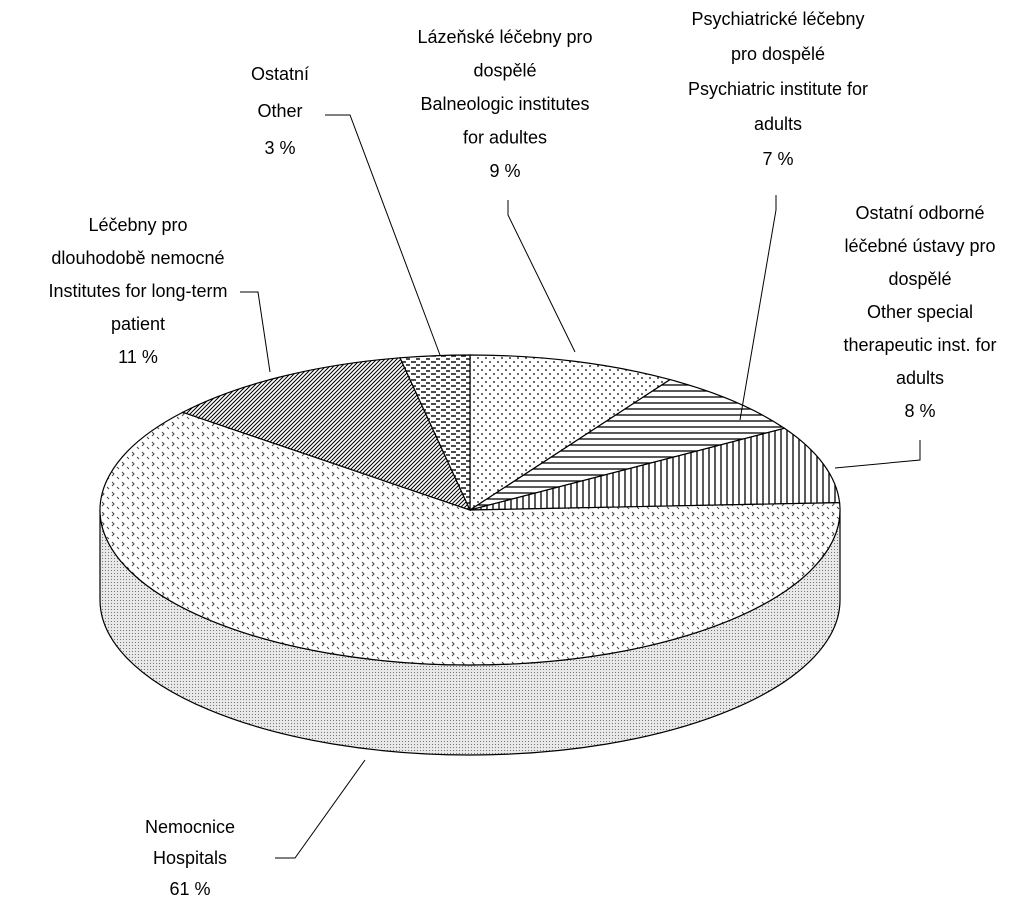 This screenshot has height=904, width=1018. Describe the element at coordinates (138, 324) in the screenshot. I see `slice-label: patient` at that location.